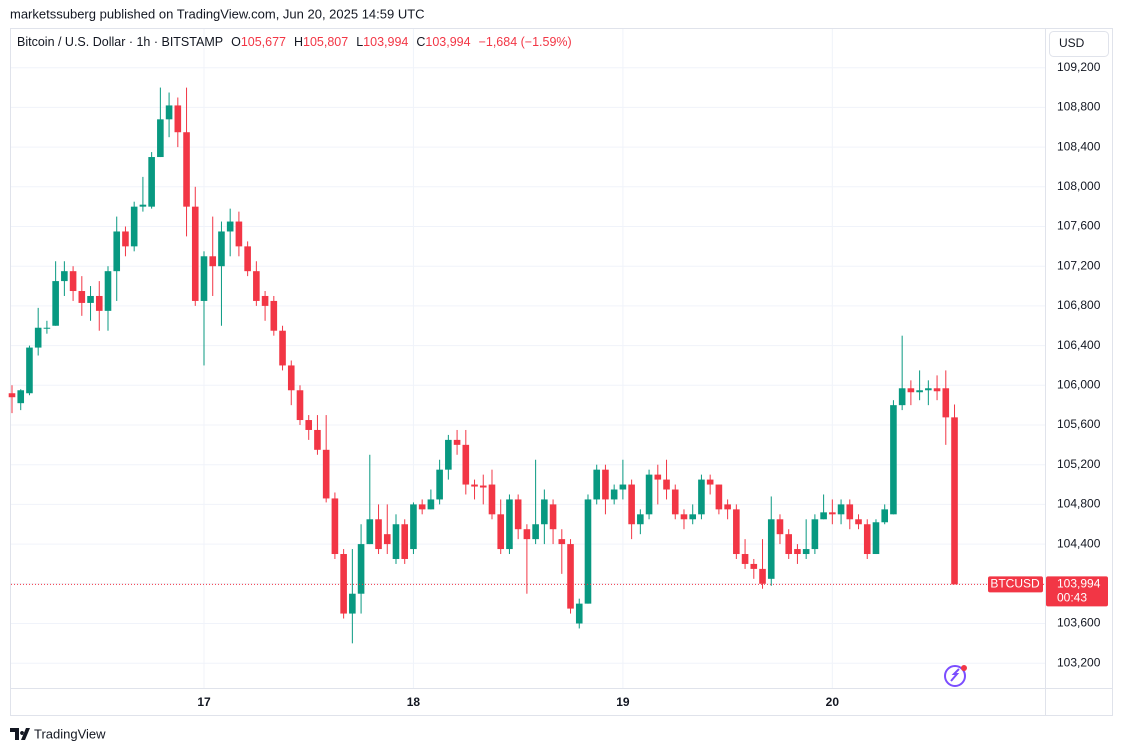 This screenshot has height=751, width=1123. Describe the element at coordinates (263, 42) in the screenshot. I see `open-value: 105,677` at that location.